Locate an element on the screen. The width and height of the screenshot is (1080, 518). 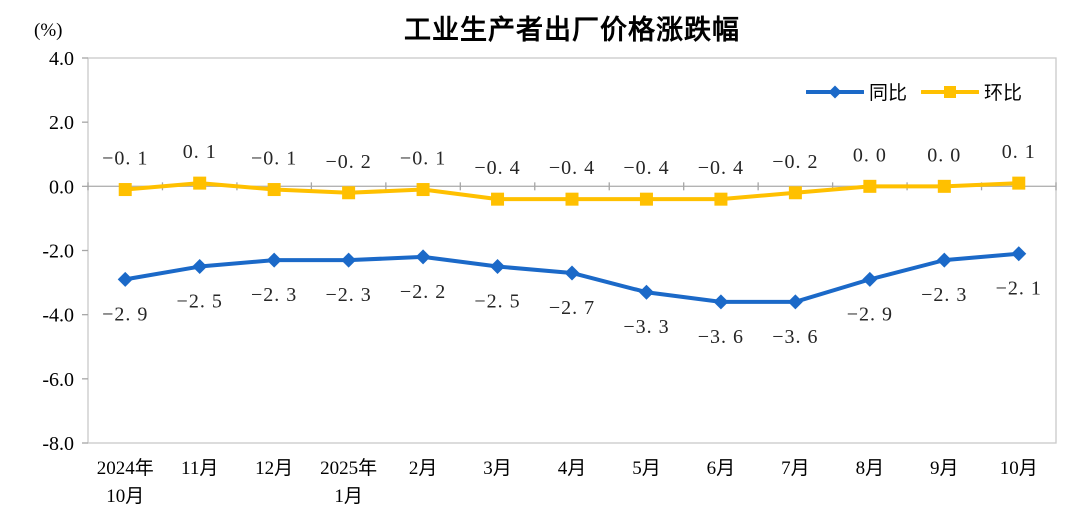
yoy-data-label: −2. 1 is located at coordinates (1019, 289).